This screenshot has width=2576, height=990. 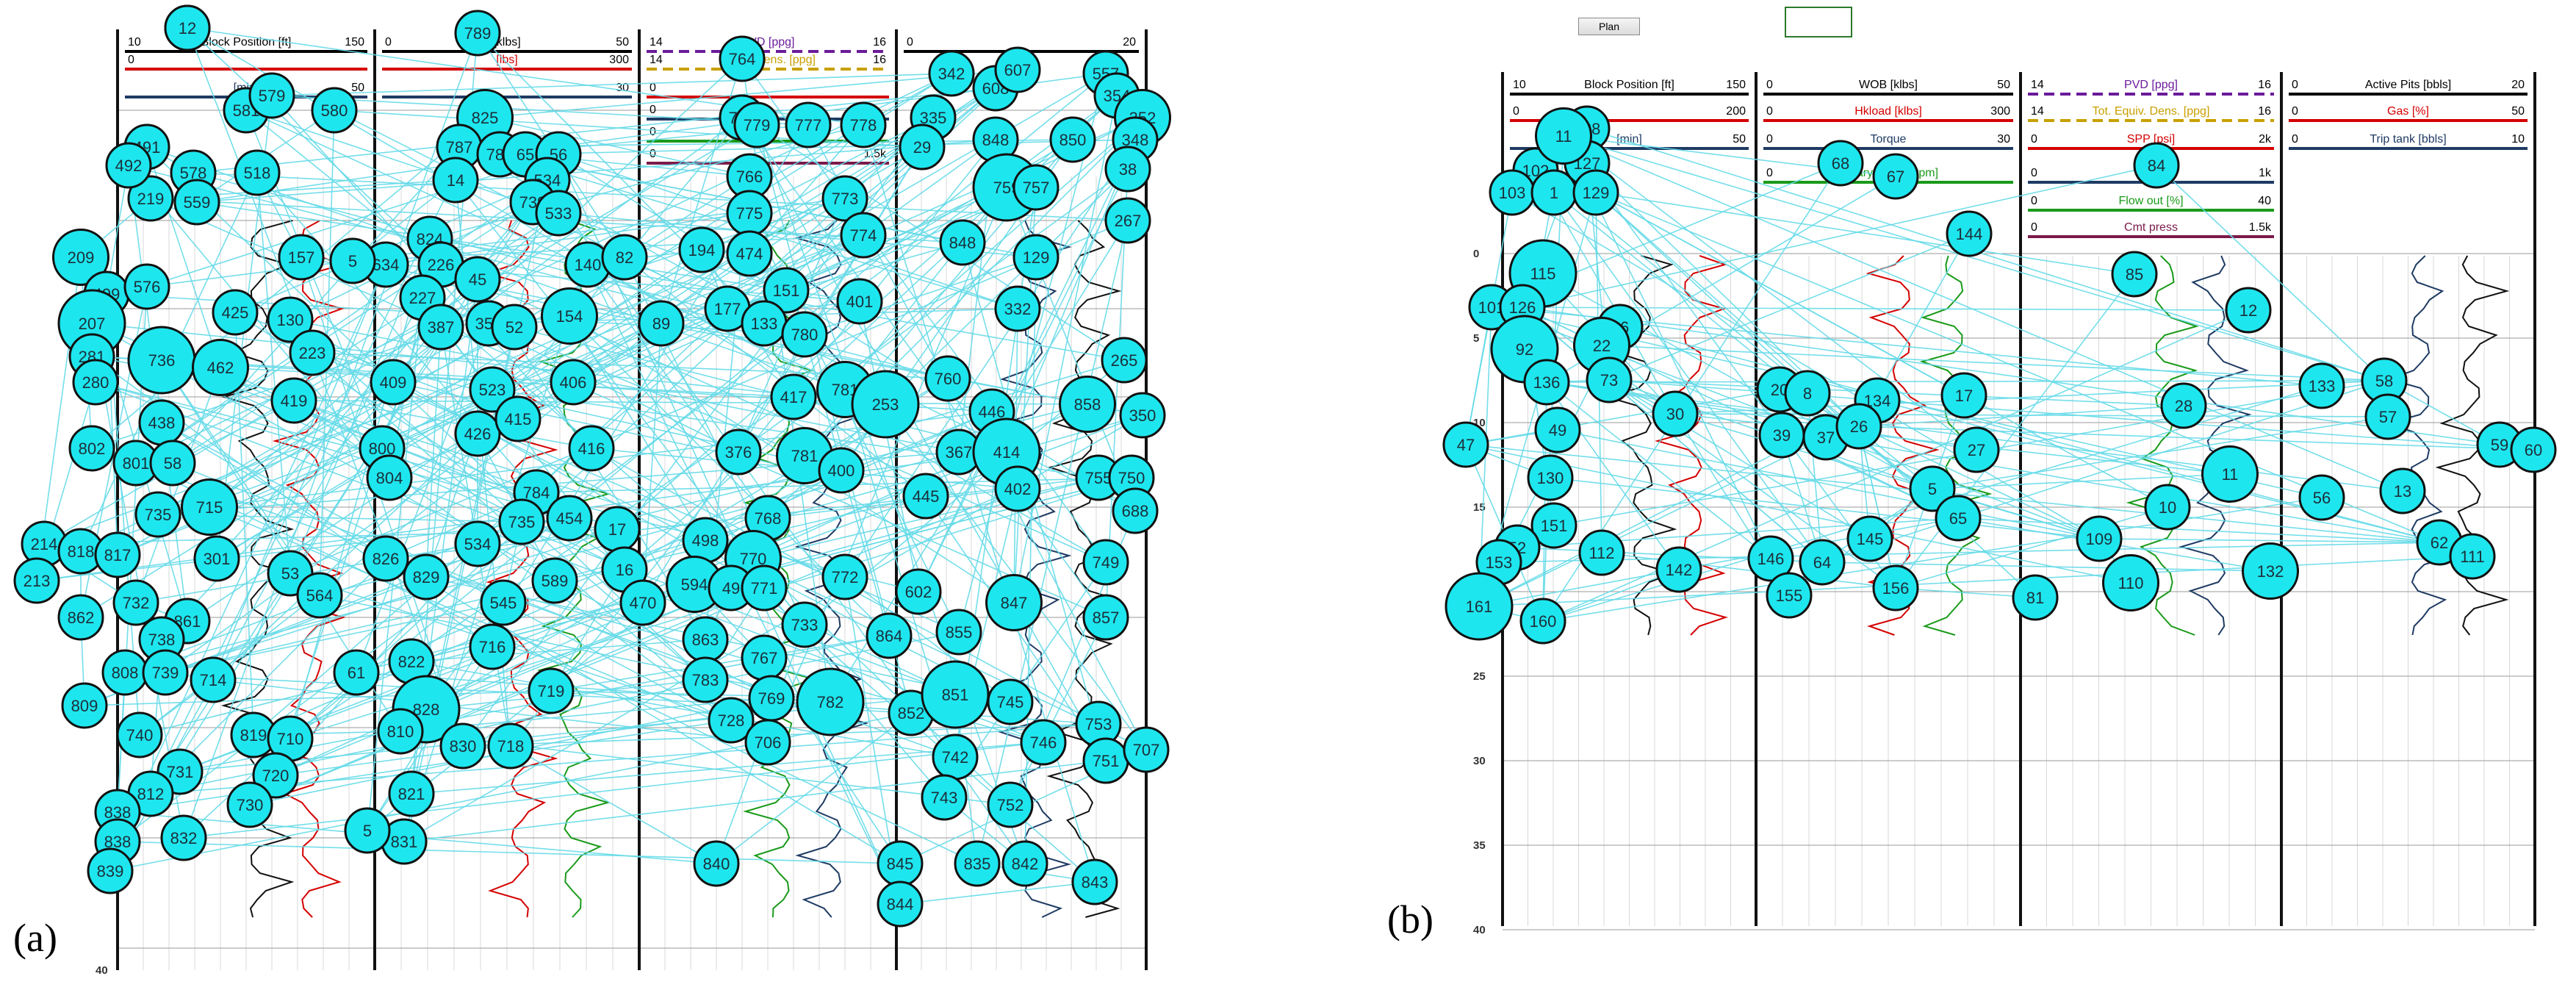 I want to click on node-label: 45, so click(x=477, y=280).